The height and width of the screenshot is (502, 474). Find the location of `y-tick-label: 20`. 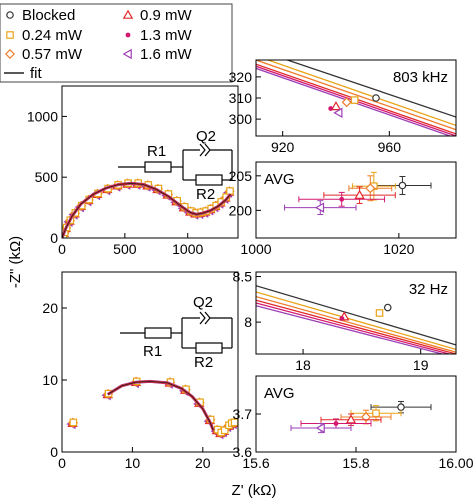

y-tick-label: 20 is located at coordinates (50, 308).